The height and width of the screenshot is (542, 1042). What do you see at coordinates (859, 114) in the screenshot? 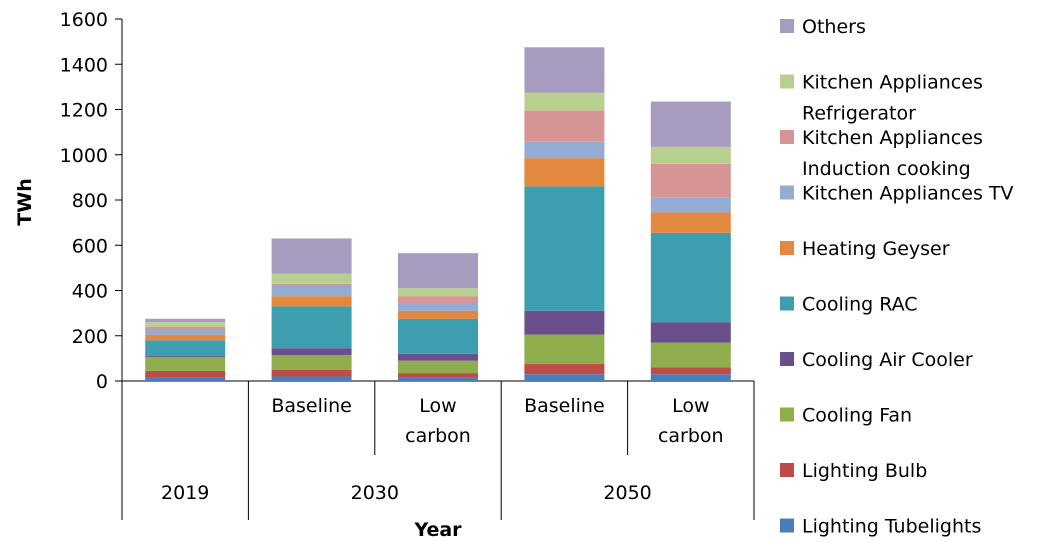
I see `legend-label: Refrigerator` at bounding box center [859, 114].